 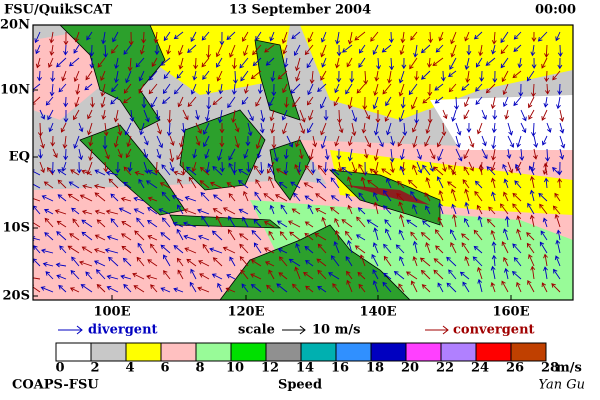 What do you see at coordinates (15, 90) in the screenshot?
I see `latitude-label: 10N` at bounding box center [15, 90].